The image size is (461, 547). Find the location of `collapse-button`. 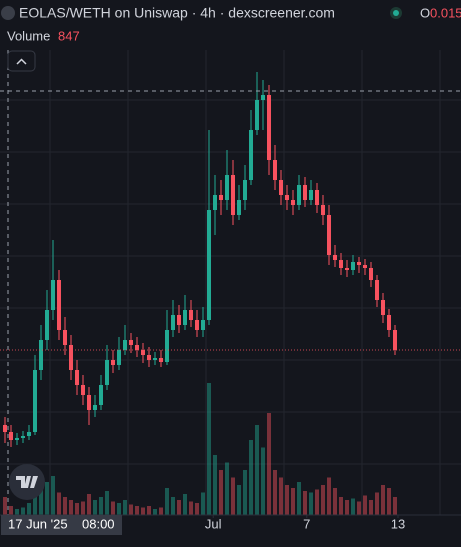

collapse-button is located at coordinates (21, 61).